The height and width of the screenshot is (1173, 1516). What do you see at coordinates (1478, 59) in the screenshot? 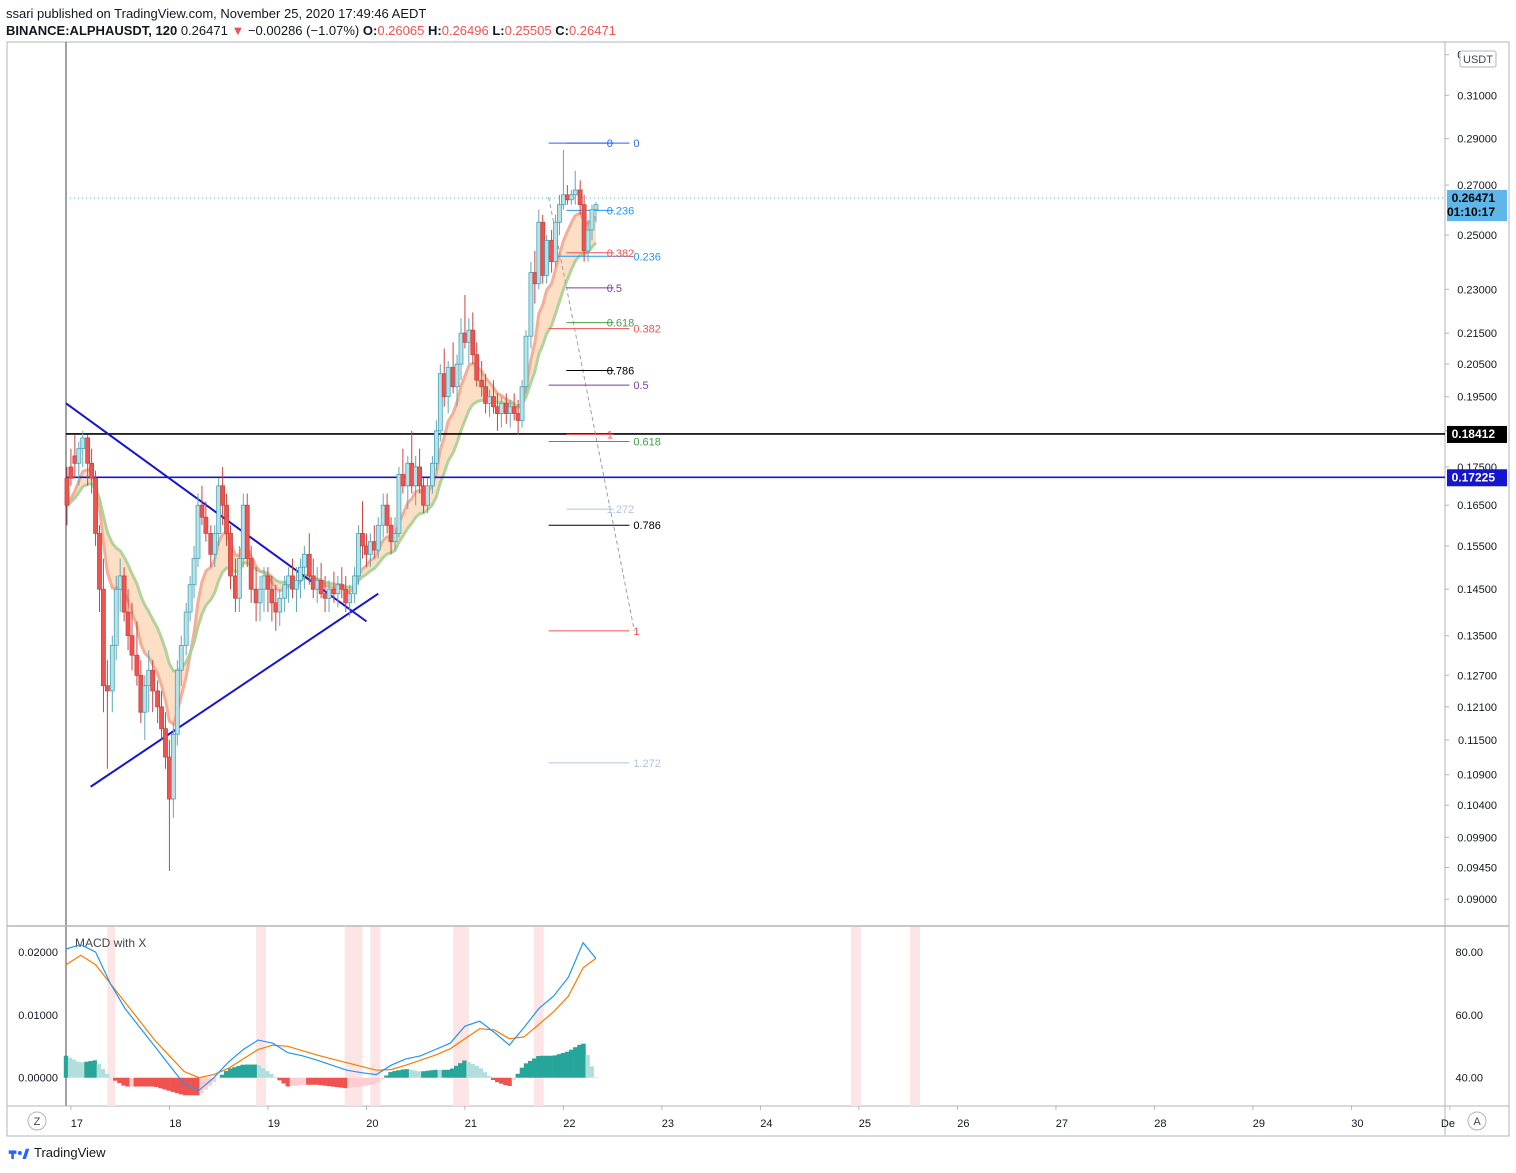
I see `currency-box` at bounding box center [1478, 59].